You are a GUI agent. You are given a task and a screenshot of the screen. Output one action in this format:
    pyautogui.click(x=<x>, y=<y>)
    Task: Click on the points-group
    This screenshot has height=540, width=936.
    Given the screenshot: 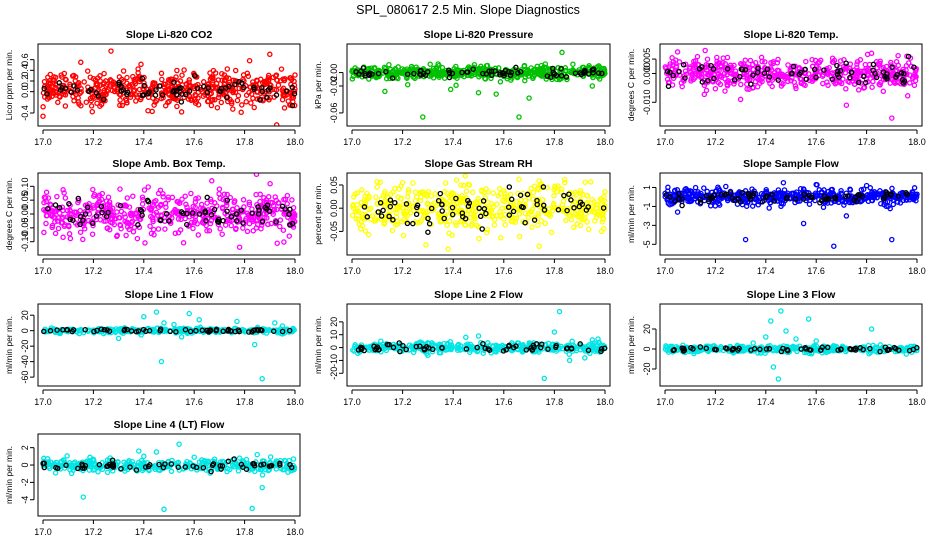 What is the action you would take?
    pyautogui.click(x=478, y=212)
    